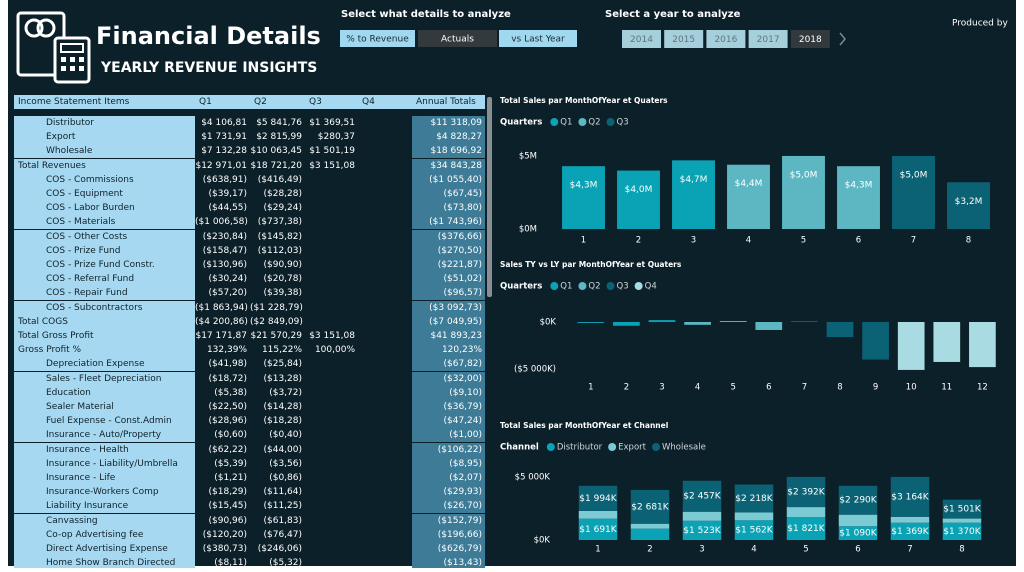 This screenshot has width=1024, height=572. What do you see at coordinates (535, 369) in the screenshot?
I see `y-tick-label: ($5 000K)` at bounding box center [535, 369].